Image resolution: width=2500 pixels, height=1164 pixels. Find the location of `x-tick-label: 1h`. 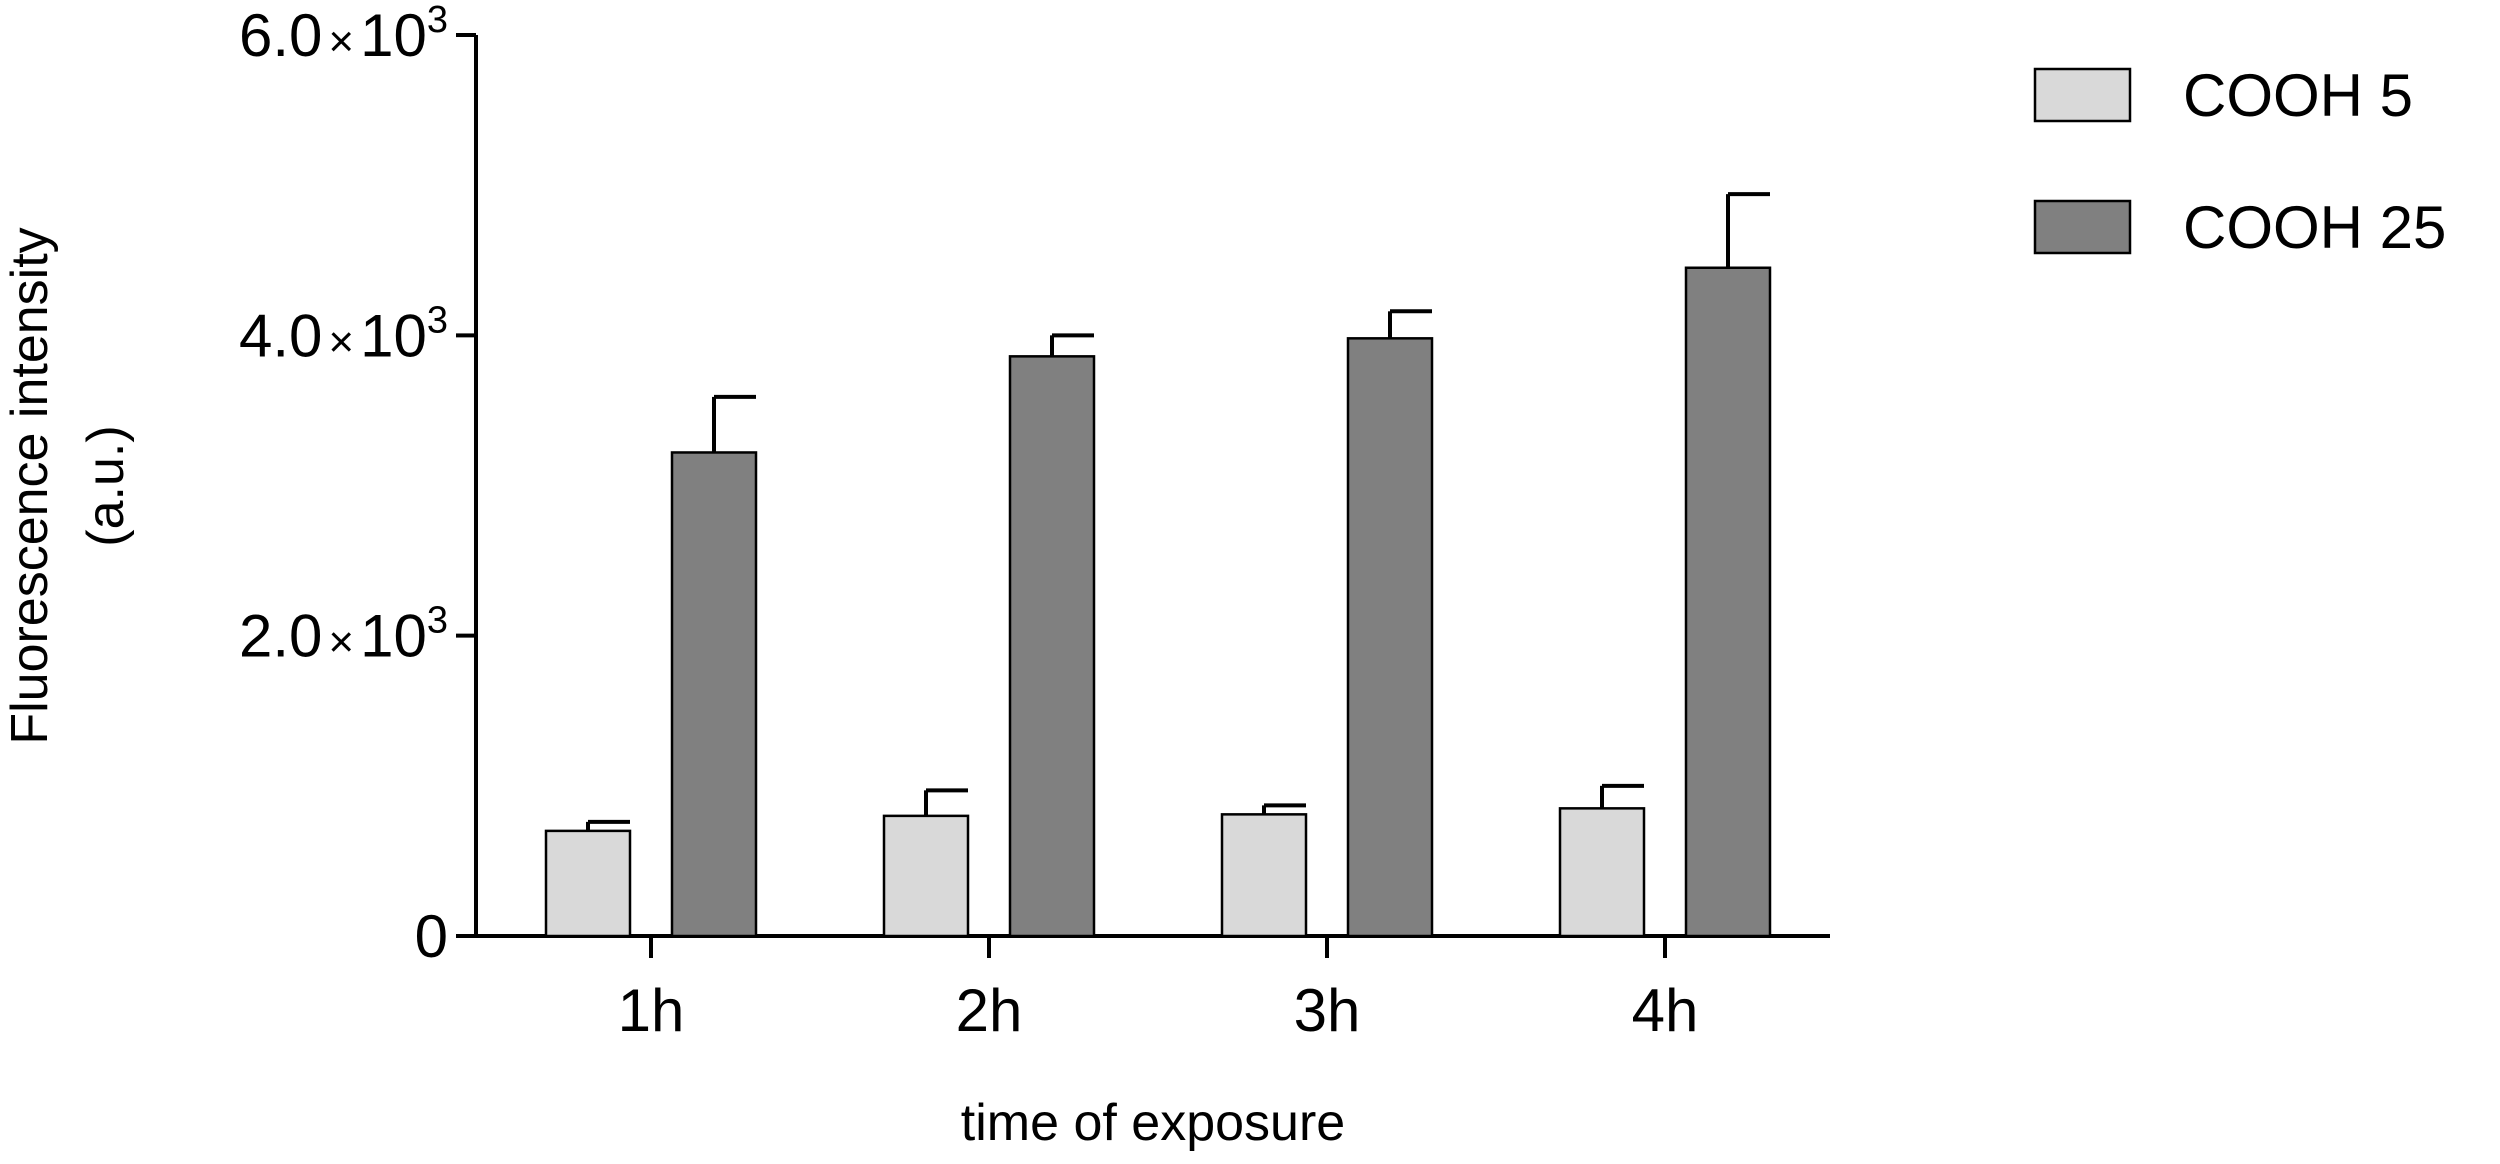

x-tick-label: 1h is located at coordinates (651, 1010).